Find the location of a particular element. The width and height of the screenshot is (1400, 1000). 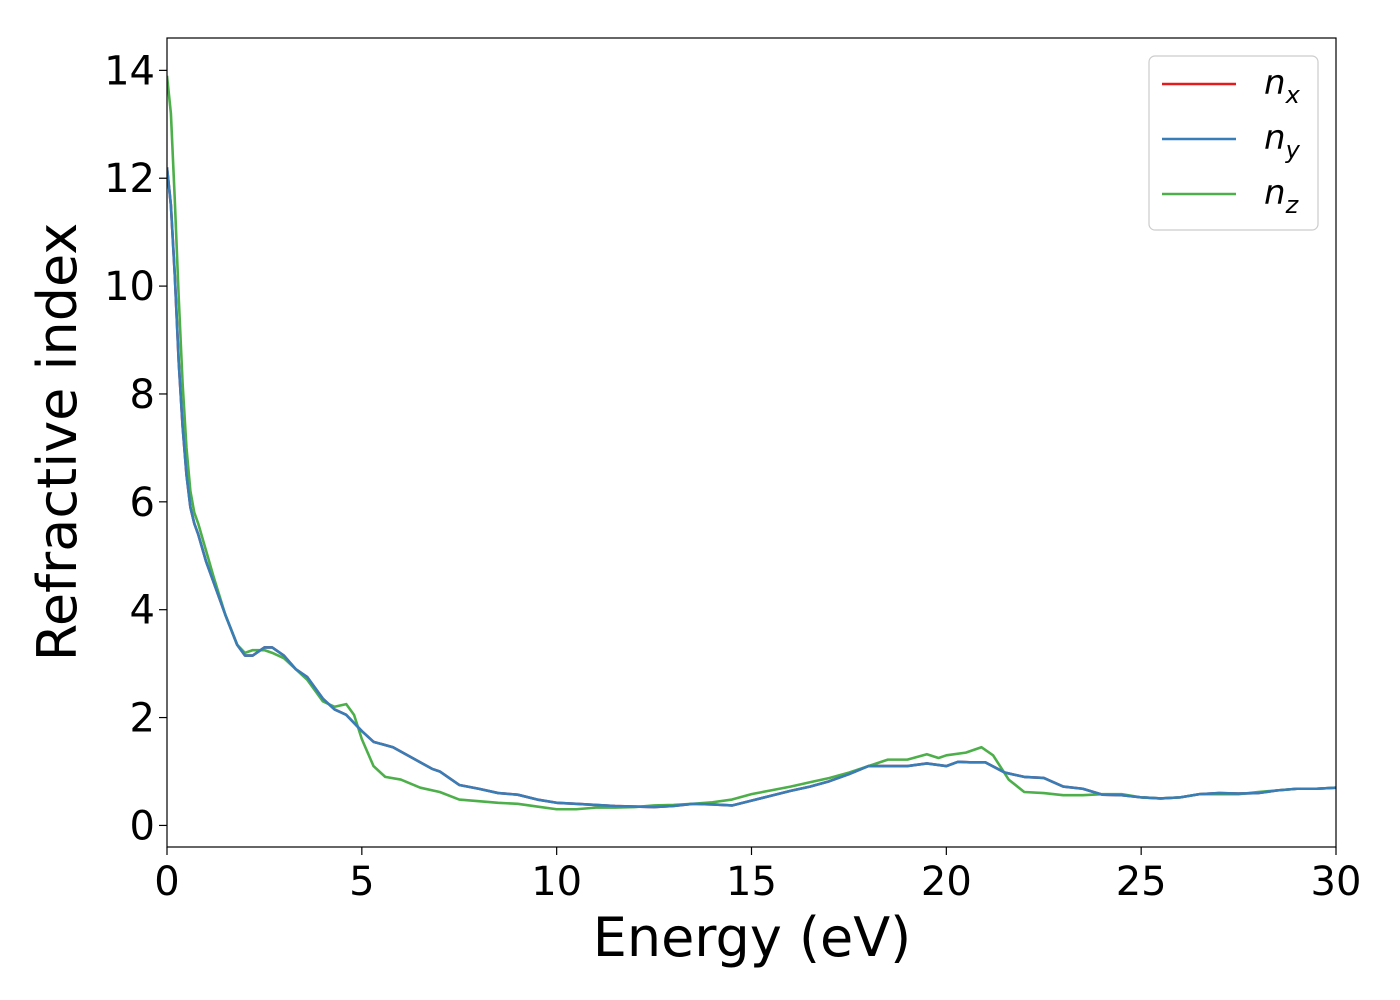

x-axis-ticks: 0 5 10 15 20 25 30 is located at coordinates (757, 876).